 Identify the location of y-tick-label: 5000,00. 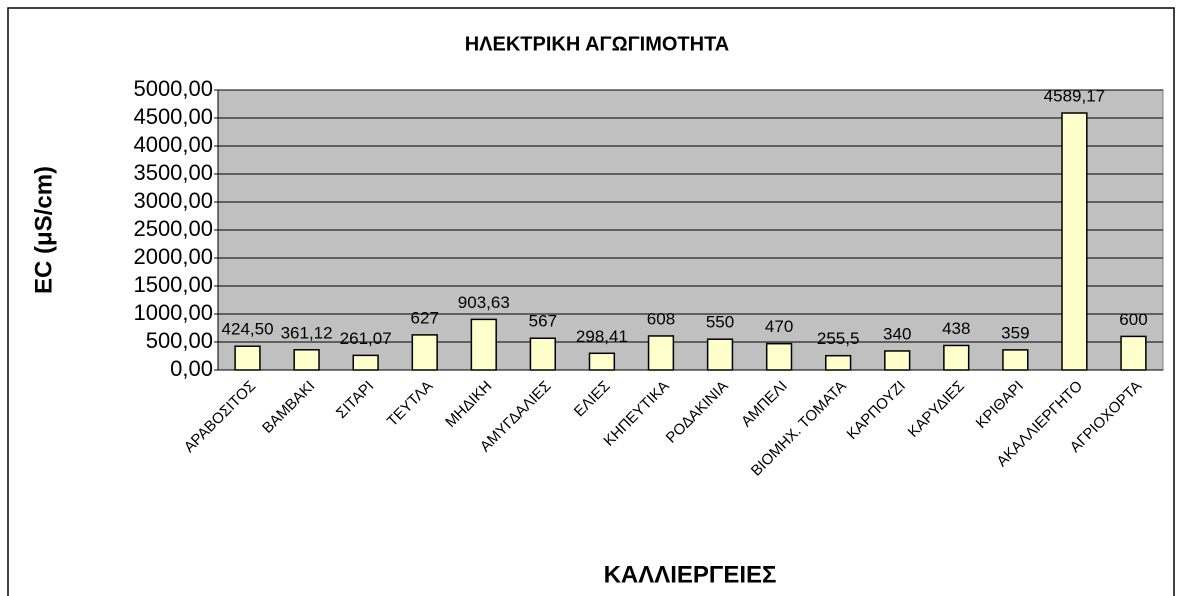
(173, 88).